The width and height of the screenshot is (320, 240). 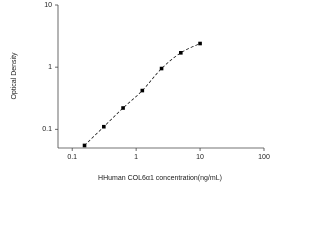 I want to click on x-tick-label: 0.1, so click(x=72, y=157).